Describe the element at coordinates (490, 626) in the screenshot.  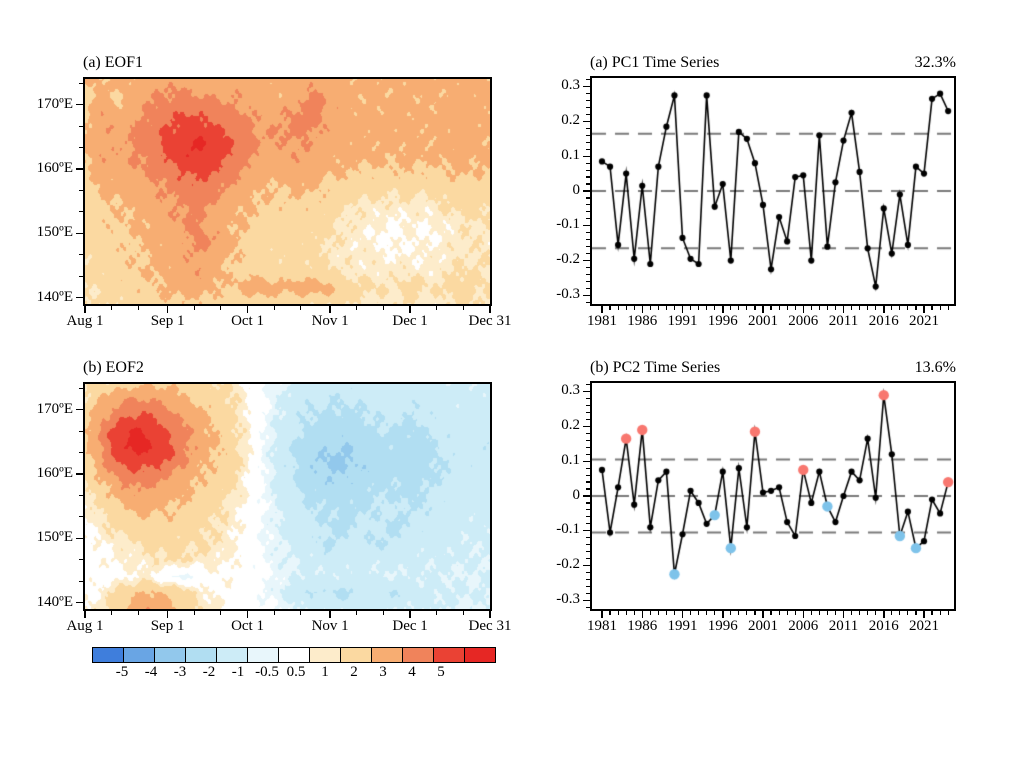
I see `eof2-x-tick-label: Dec 31` at that location.